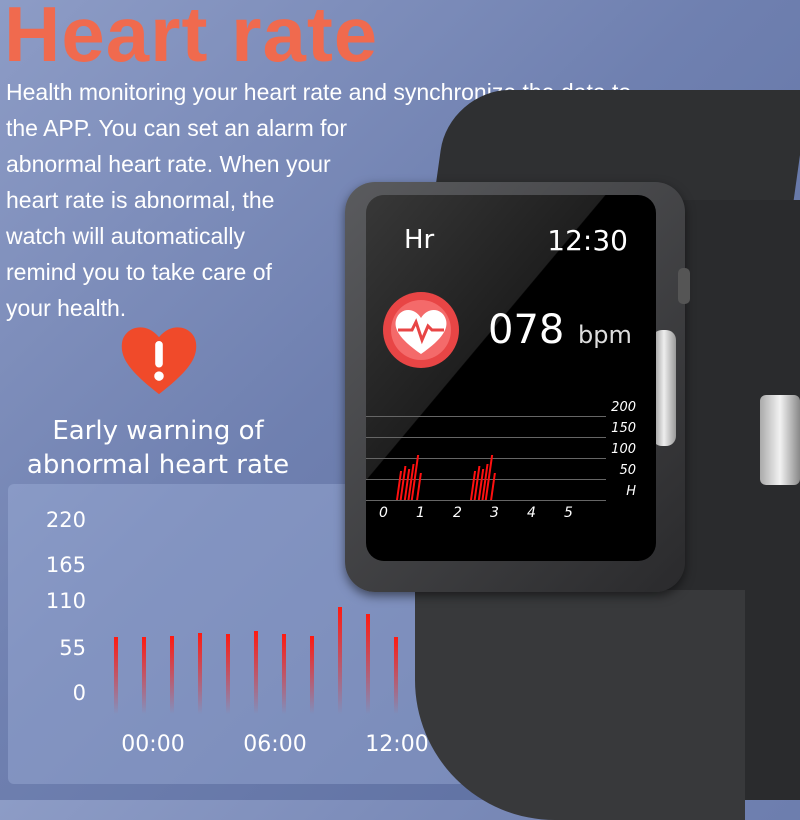 This screenshot has height=820, width=800. Describe the element at coordinates (159, 361) in the screenshot. I see `heart-warning-icon` at that location.